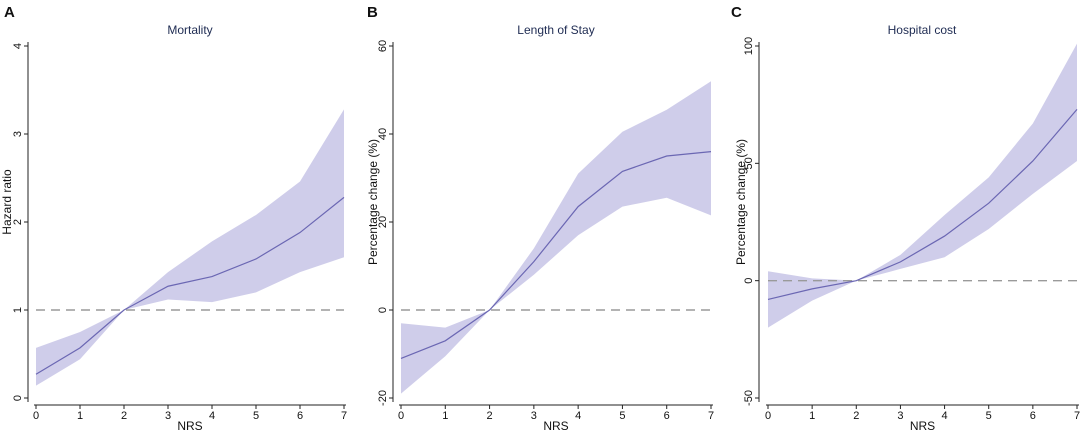 Image resolution: width=1084 pixels, height=431 pixels. What do you see at coordinates (383, 222) in the screenshot?
I see `y-tick-label: 20` at bounding box center [383, 222].